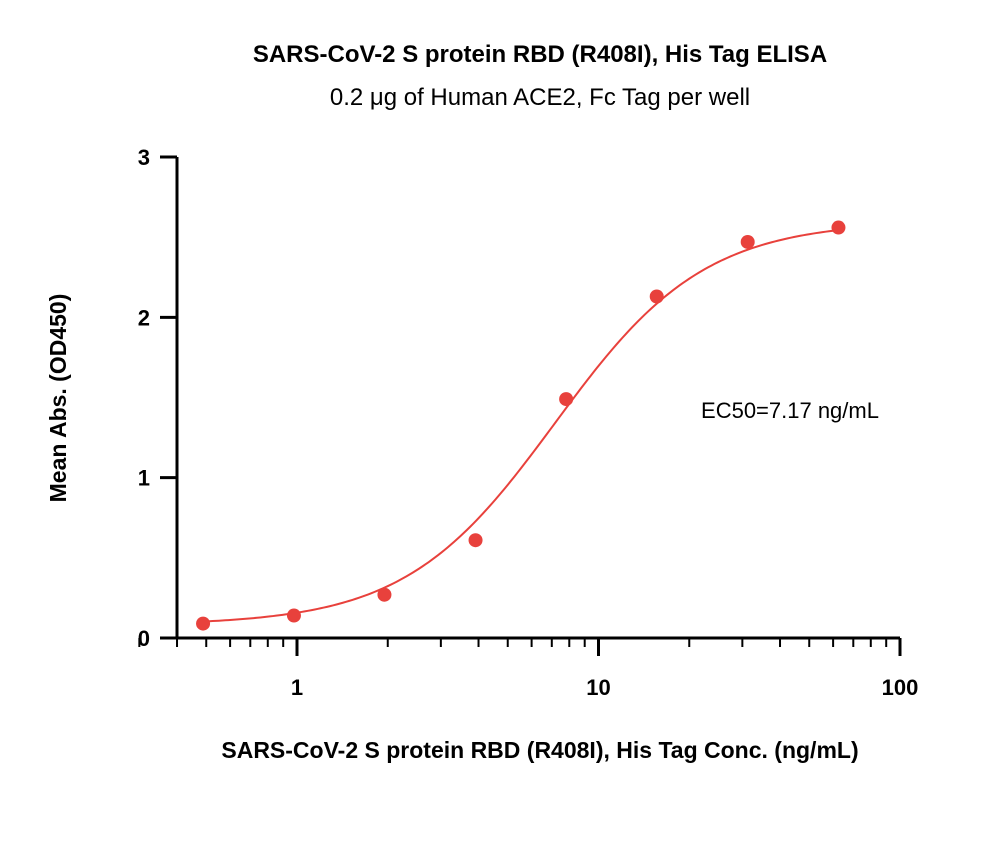  I want to click on y-axis-label: Mean Abs. (OD450), so click(58, 398).